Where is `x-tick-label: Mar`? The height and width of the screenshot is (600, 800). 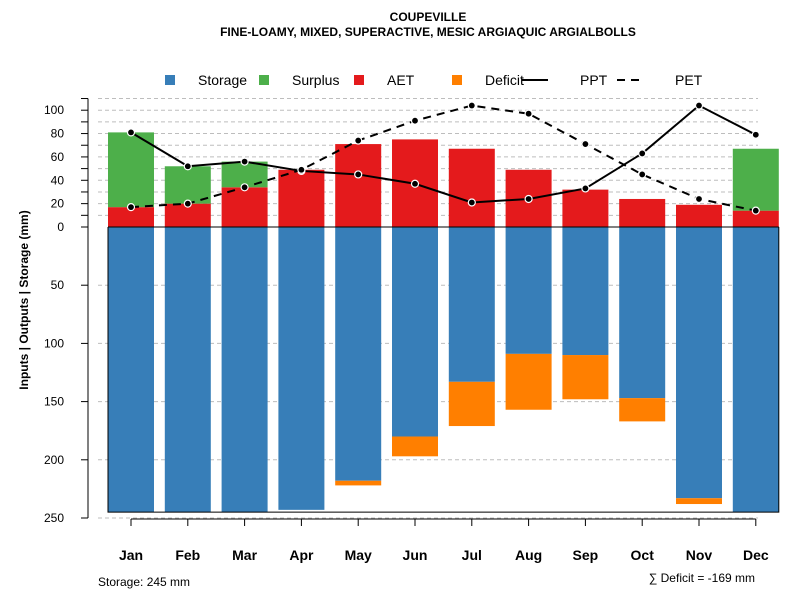
x-tick-label: Mar is located at coordinates (244, 555).